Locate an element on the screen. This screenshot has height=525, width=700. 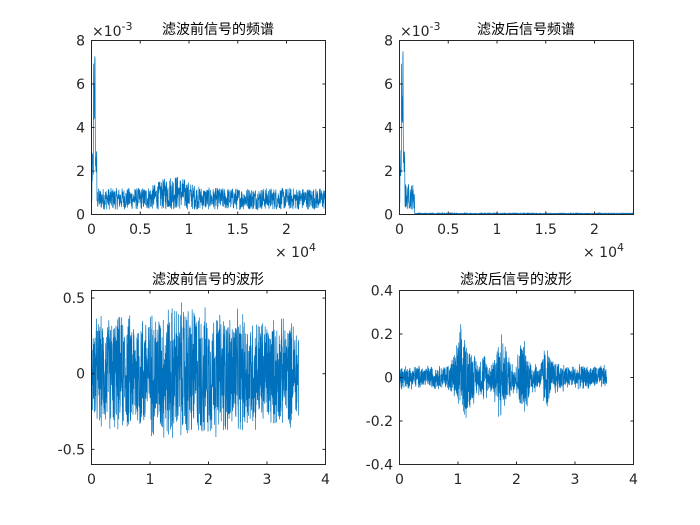
y-tick-label: 0.5 is located at coordinates (74, 299).